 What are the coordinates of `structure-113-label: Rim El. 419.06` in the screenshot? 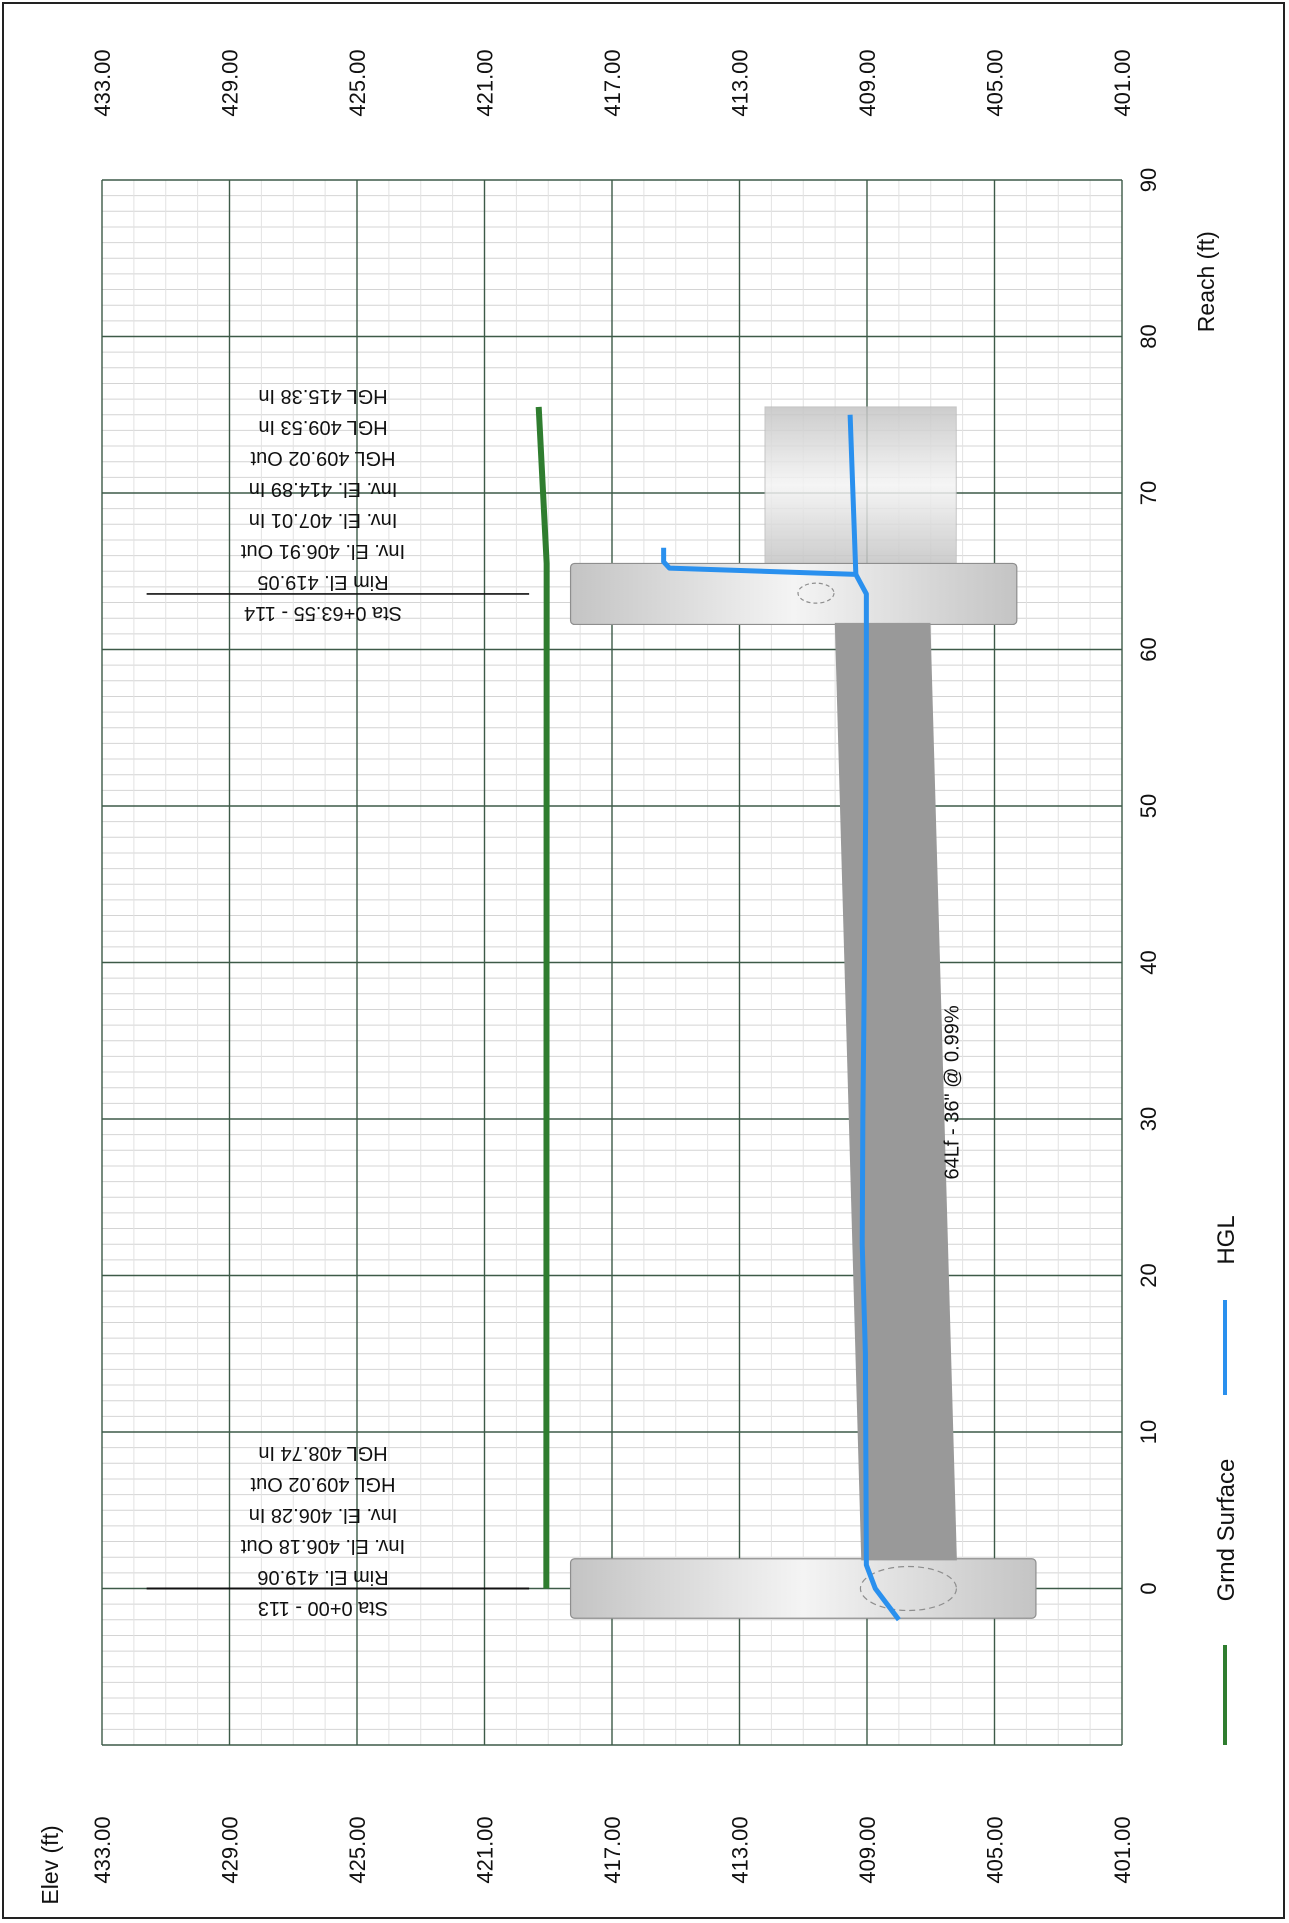 It's located at (322, 1577).